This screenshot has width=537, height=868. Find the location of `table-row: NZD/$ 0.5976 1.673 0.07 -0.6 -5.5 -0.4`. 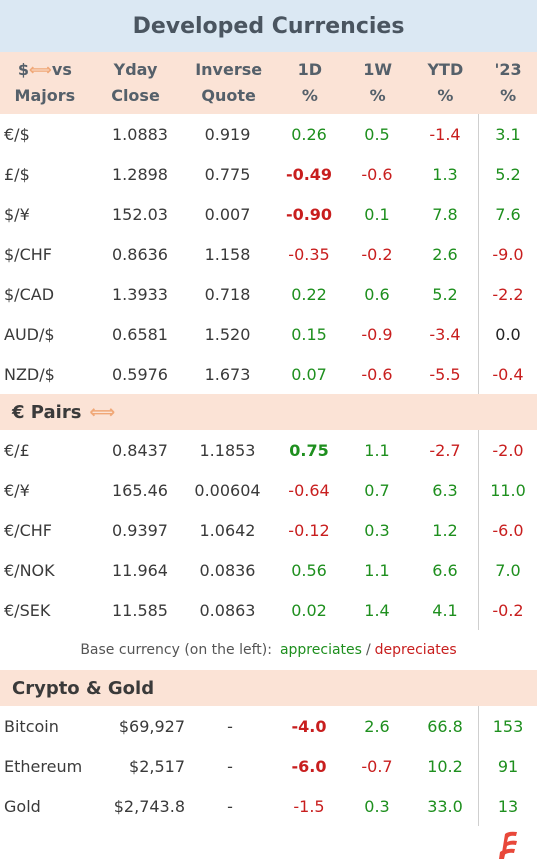

table-row: NZD/$ 0.5976 1.673 0.07 -0.6 -5.5 -0.4 is located at coordinates (268, 374).